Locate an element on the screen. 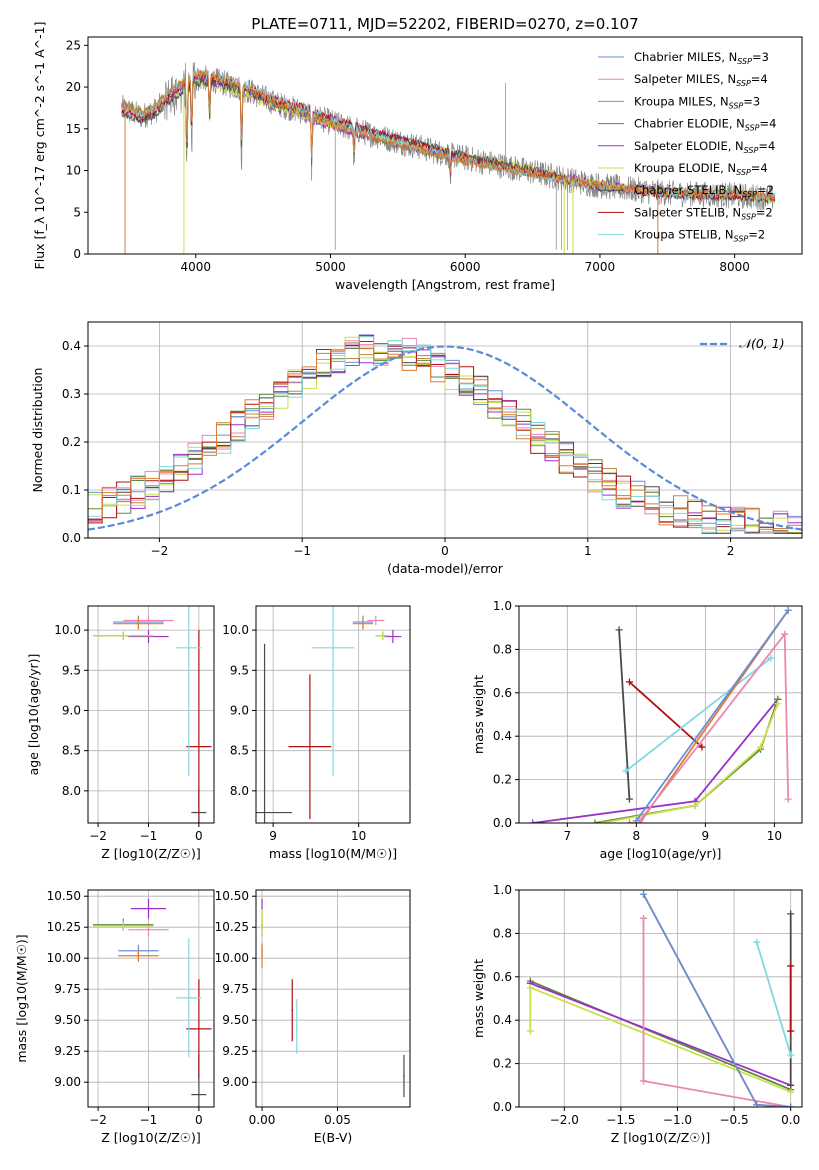 This screenshot has height=1170, width=819. x-tick-label: 0.05 is located at coordinates (337, 1120).